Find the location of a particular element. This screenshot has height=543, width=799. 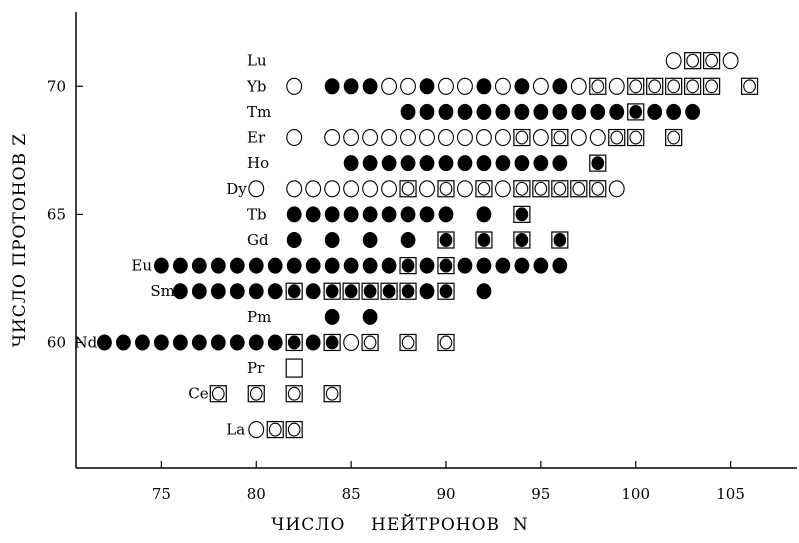

element-label-la: La is located at coordinates (235, 430).